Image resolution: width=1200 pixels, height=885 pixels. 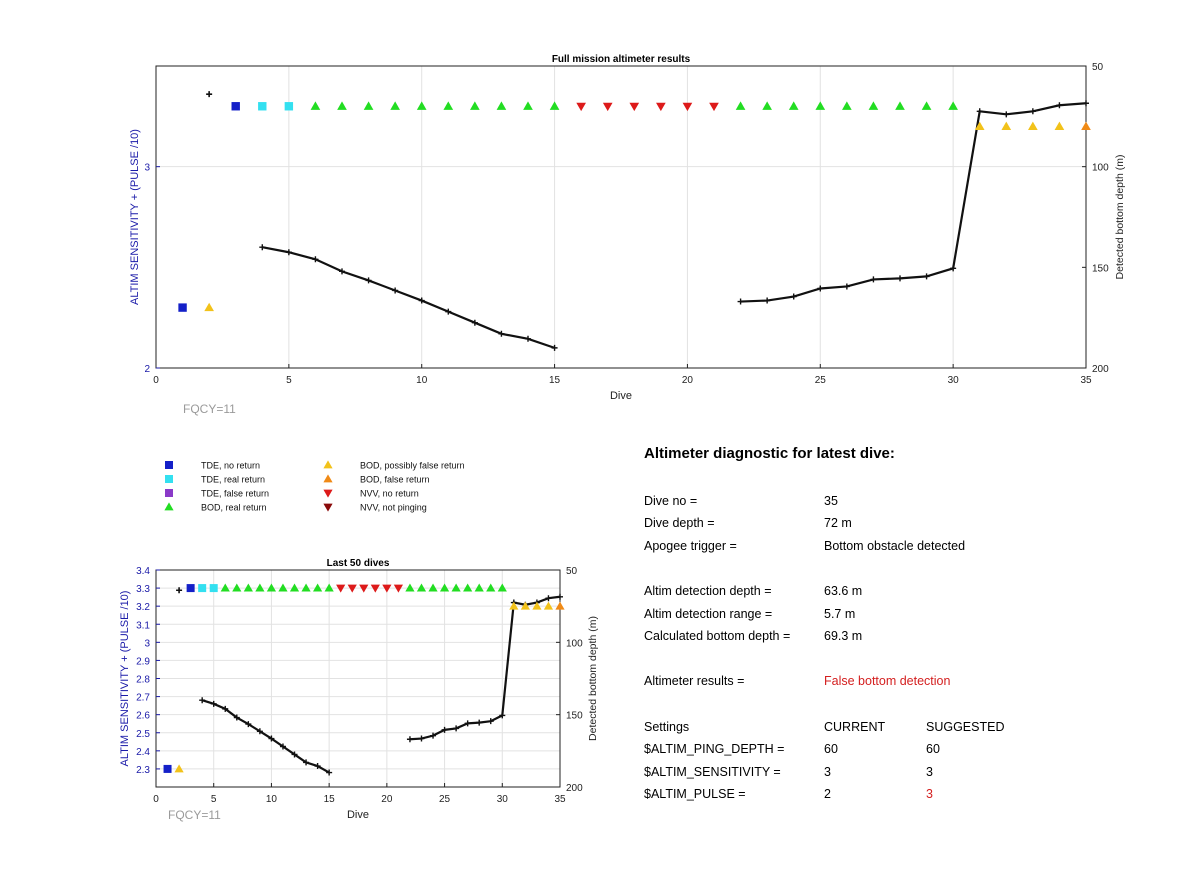 What do you see at coordinates (717, 636) in the screenshot?
I see `diagnostic-label: Calculated bottom depth =` at bounding box center [717, 636].